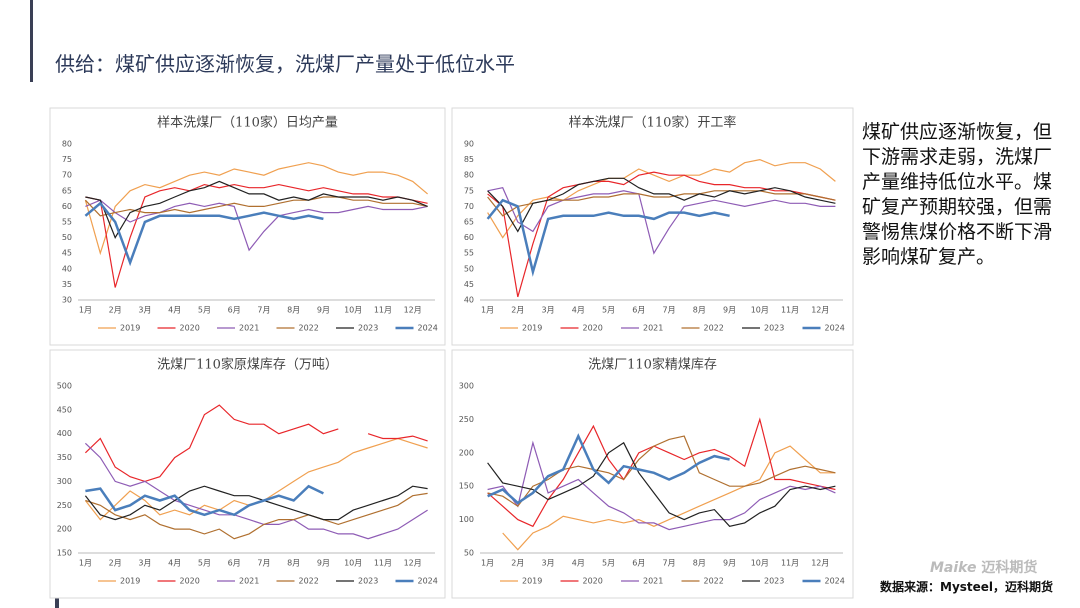  Describe the element at coordinates (64, 457) in the screenshot. I see `y-tick-label: 350` at that location.